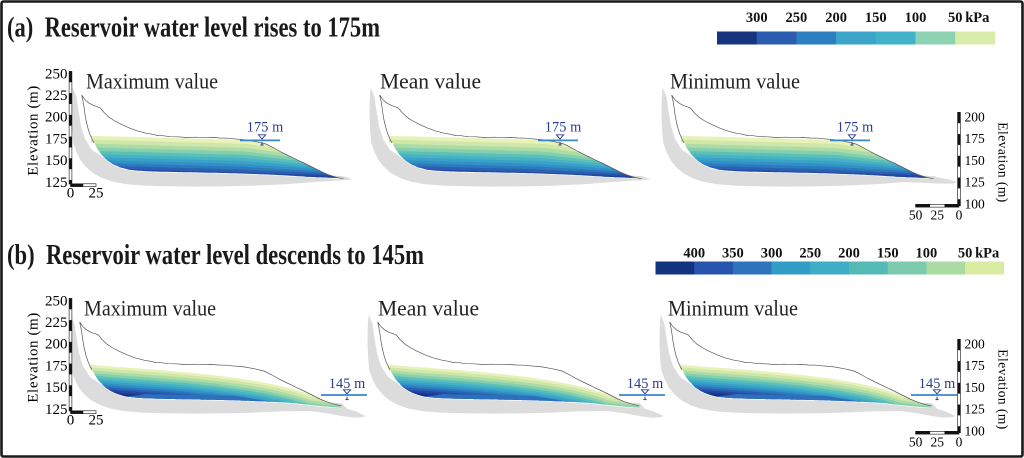 This screenshot has width=1024, height=458. What do you see at coordinates (193, 28) in the screenshot?
I see `svg-text:(a) Reservoir water level ris: (a) Reservoir water level rises to 175m` at bounding box center [193, 28].